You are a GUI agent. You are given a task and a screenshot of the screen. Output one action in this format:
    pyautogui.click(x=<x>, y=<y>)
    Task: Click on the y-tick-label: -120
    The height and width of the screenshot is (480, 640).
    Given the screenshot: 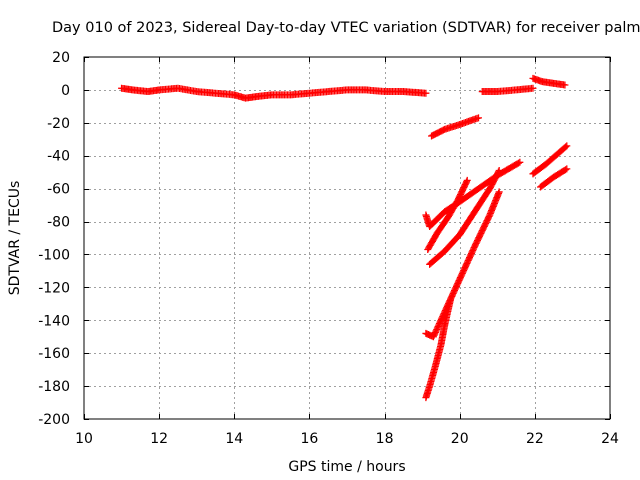 What is the action you would take?
    pyautogui.click(x=54, y=288)
    